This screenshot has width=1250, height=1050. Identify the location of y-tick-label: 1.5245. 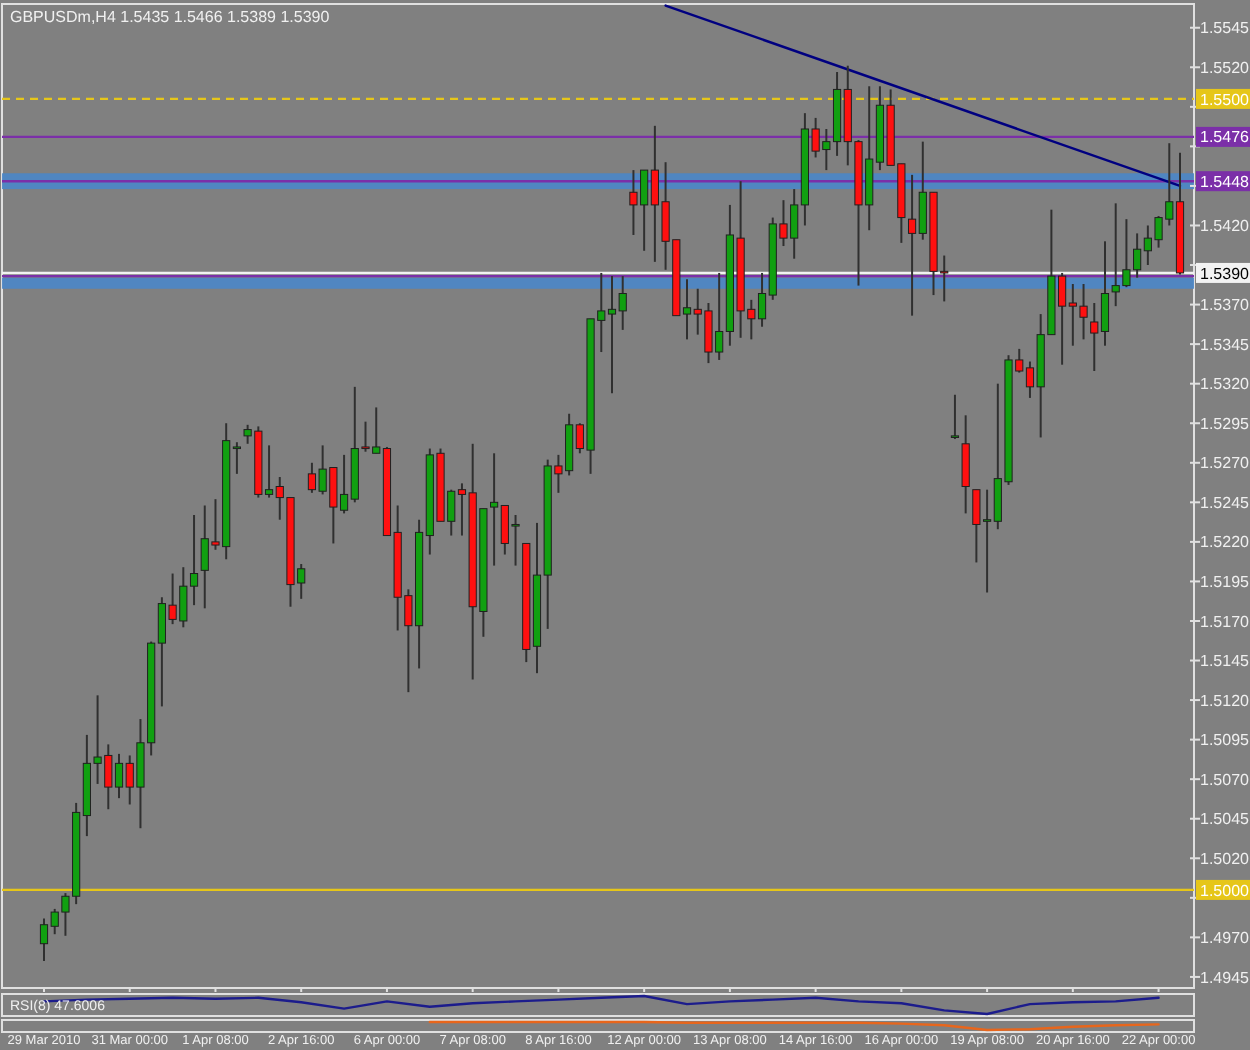
(1225, 502).